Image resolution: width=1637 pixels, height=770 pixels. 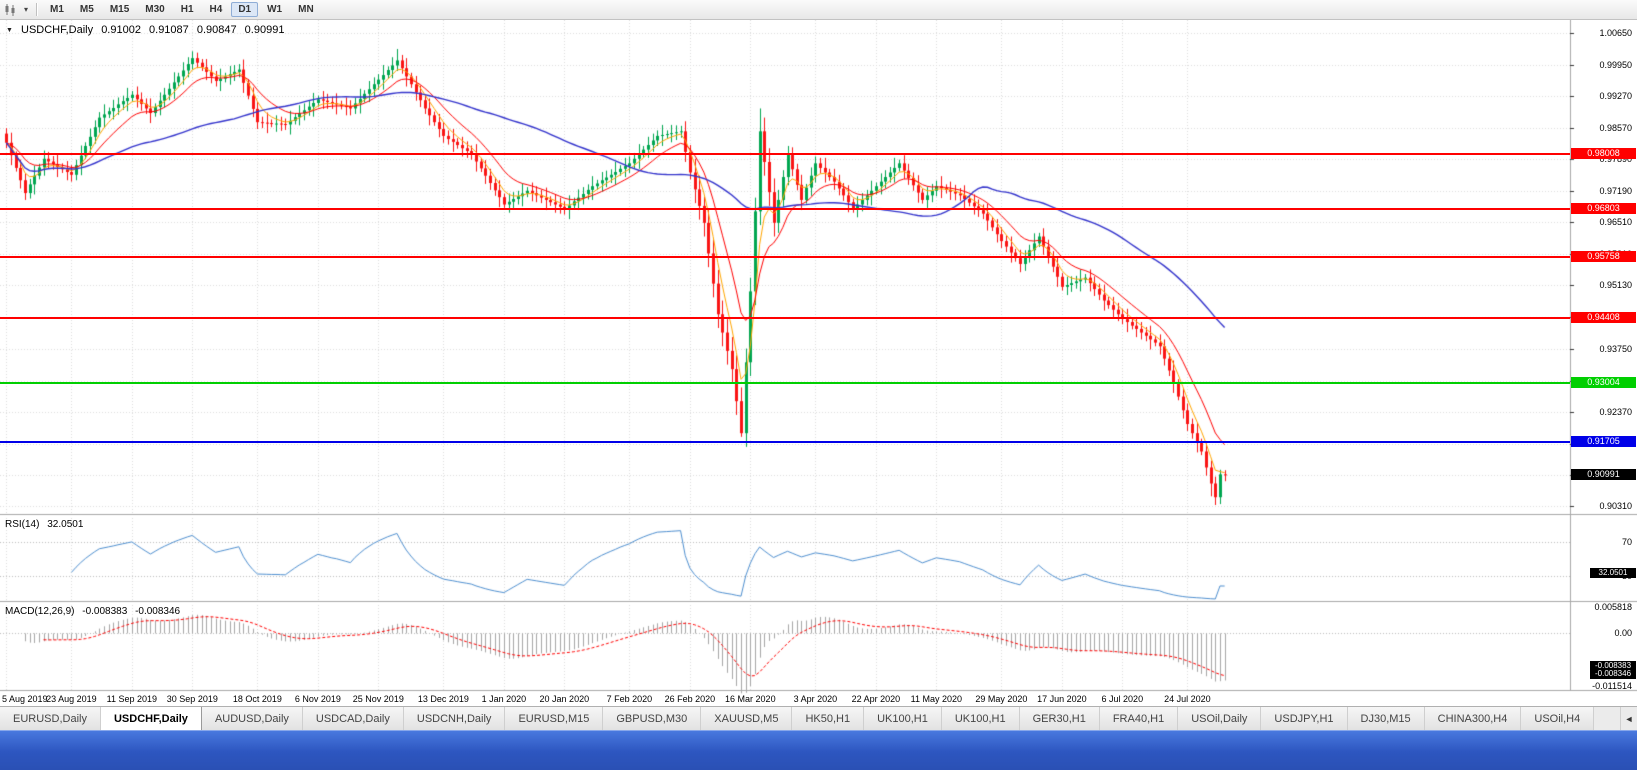 What do you see at coordinates (378, 699) in the screenshot?
I see `date-tick-label: 25 Nov 2019` at bounding box center [378, 699].